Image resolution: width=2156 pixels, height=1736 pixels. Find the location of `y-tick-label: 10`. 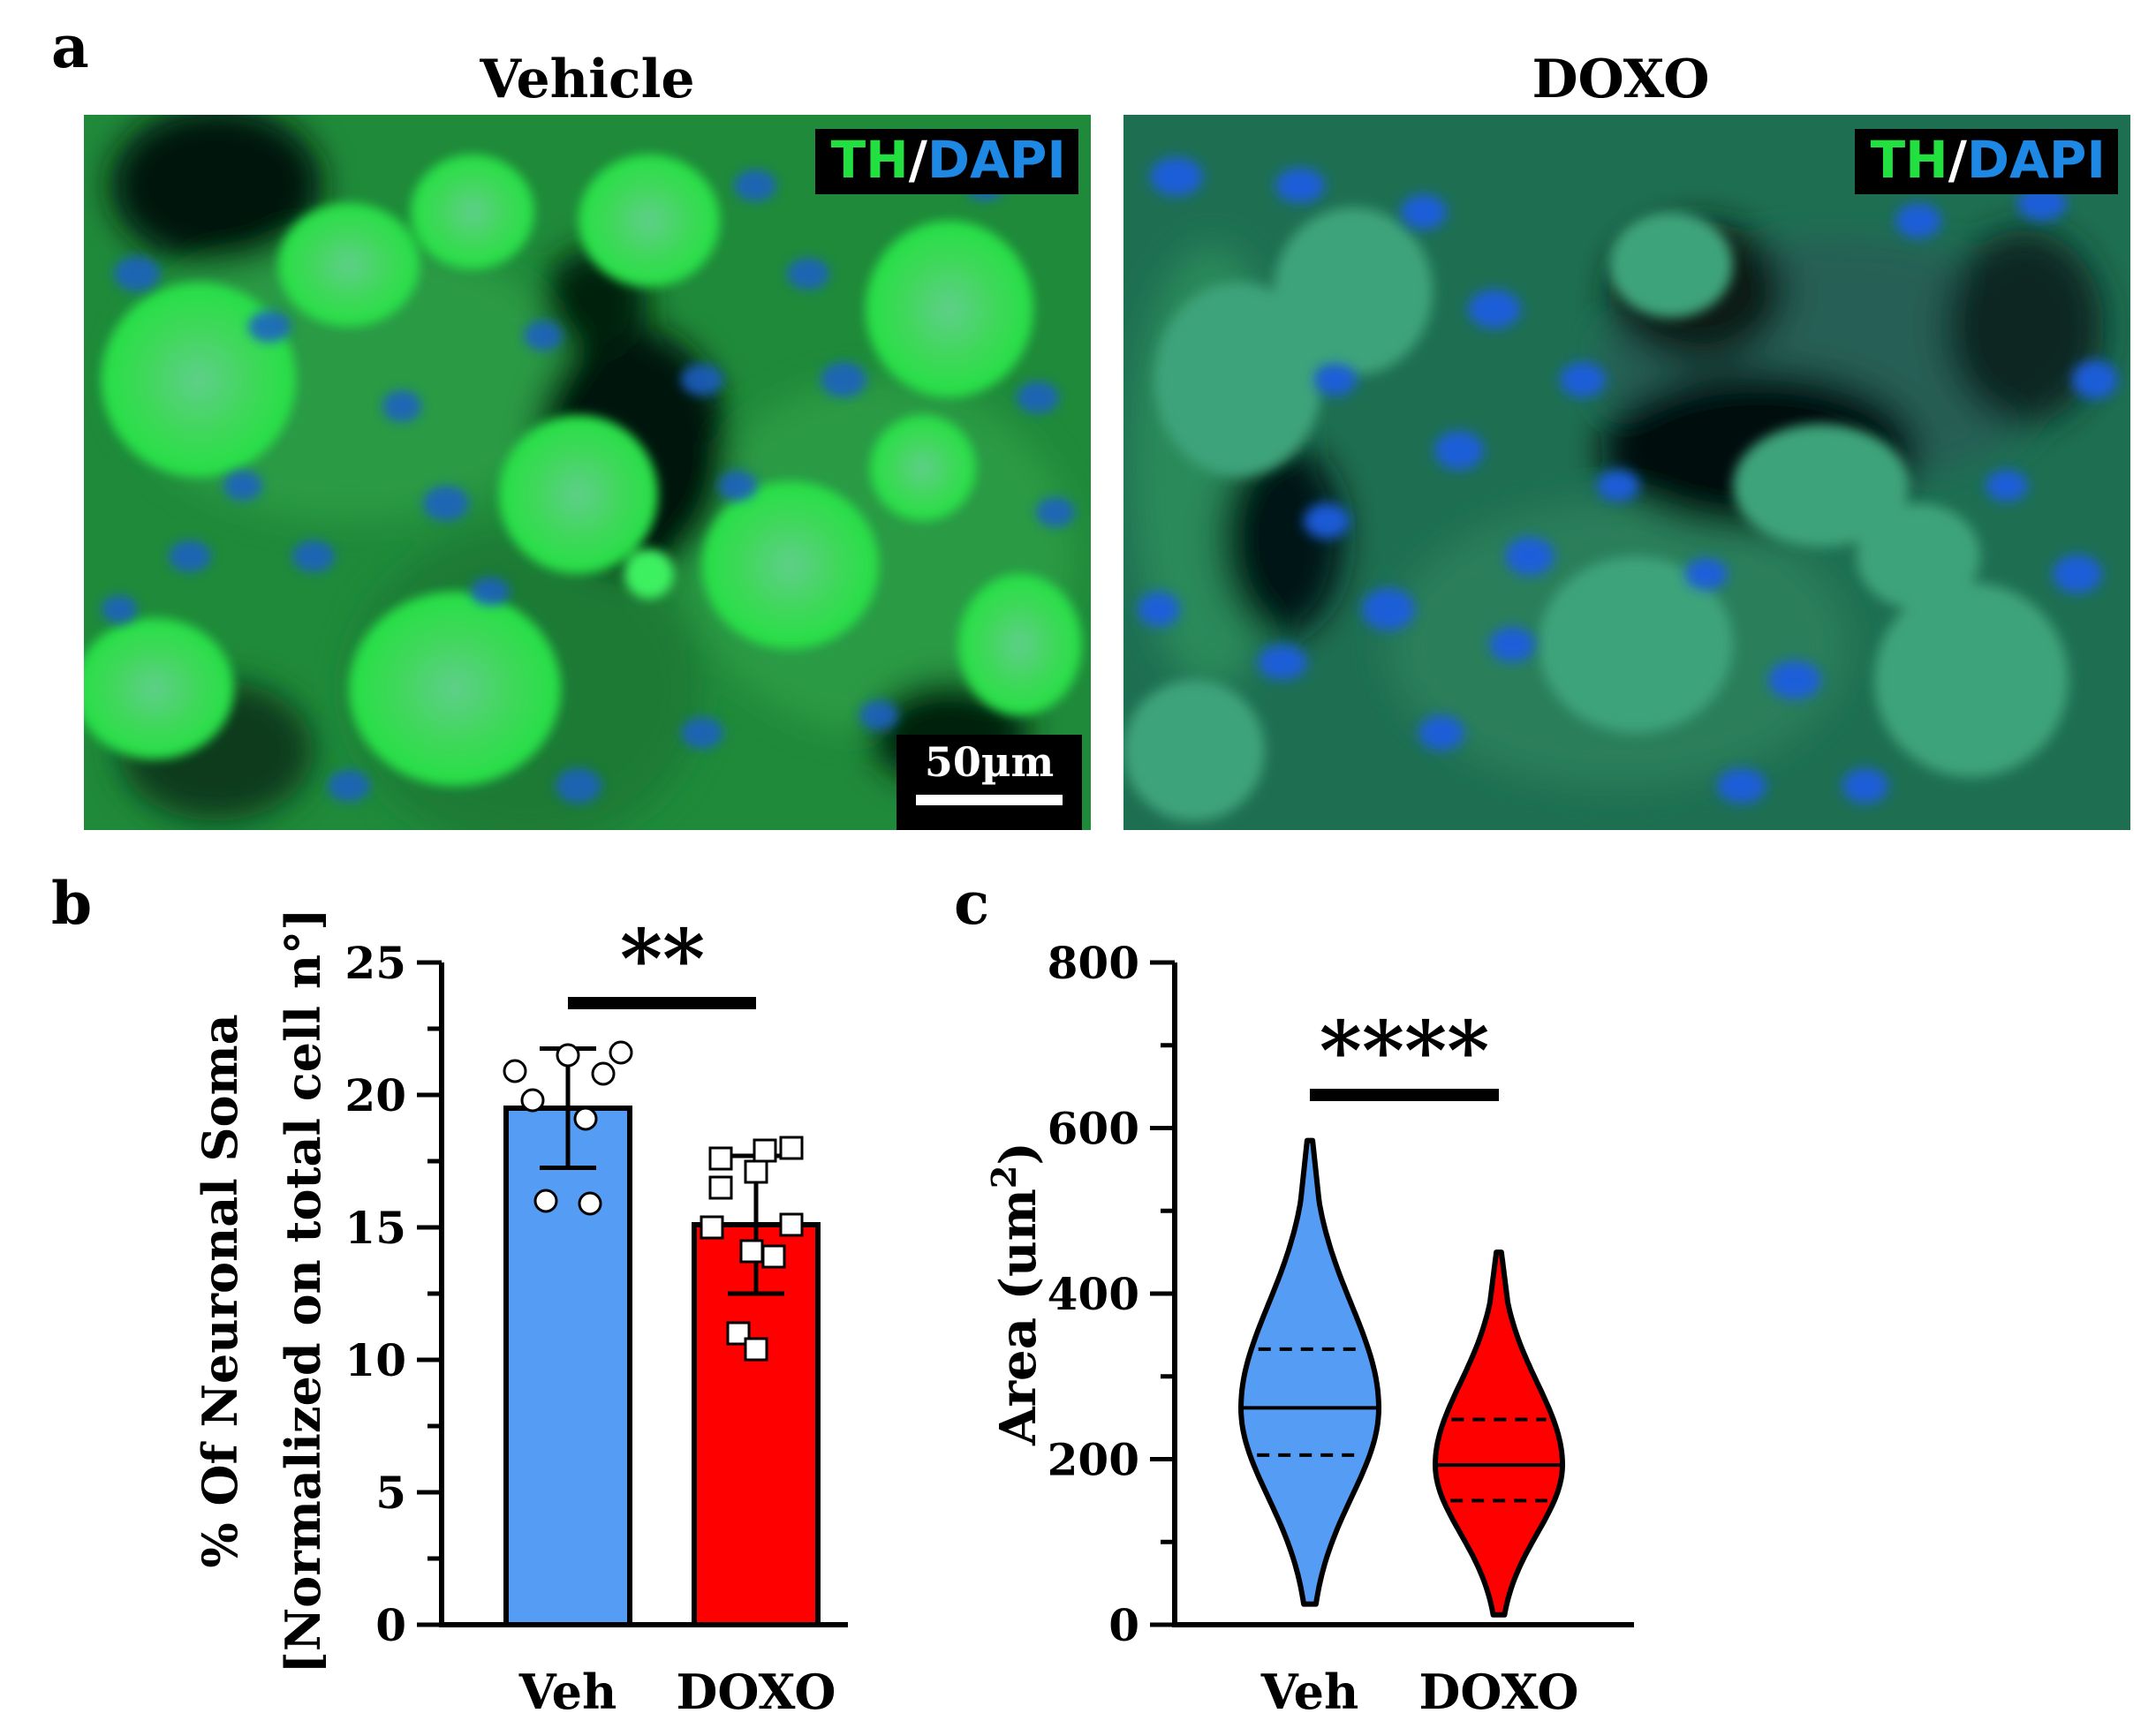

y-tick-label: 10 is located at coordinates (375, 1360).